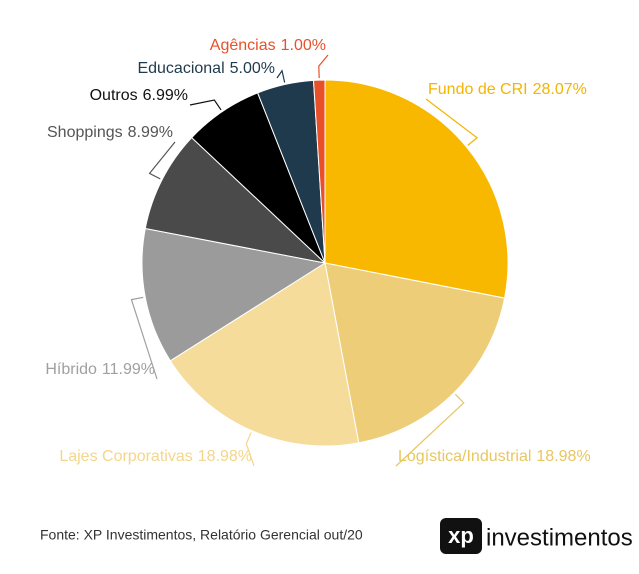 The width and height of the screenshot is (639, 574). What do you see at coordinates (165, 95) in the screenshot?
I see `slice-label-value: 6.99%` at bounding box center [165, 95].